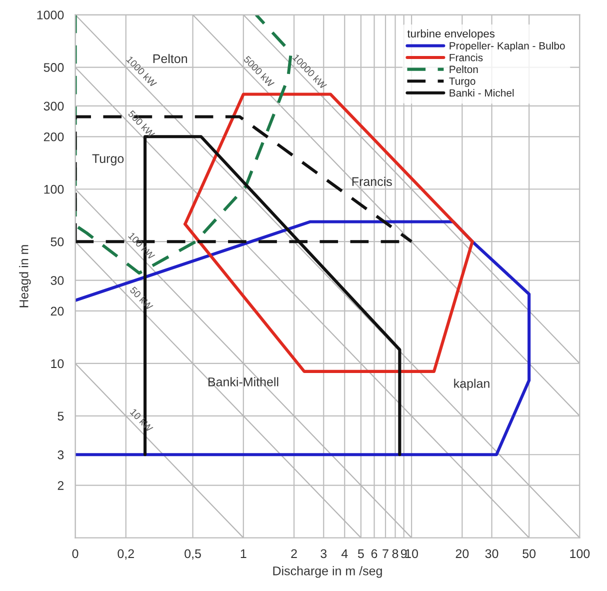  I want to click on annotation: Pelton, so click(170, 59).